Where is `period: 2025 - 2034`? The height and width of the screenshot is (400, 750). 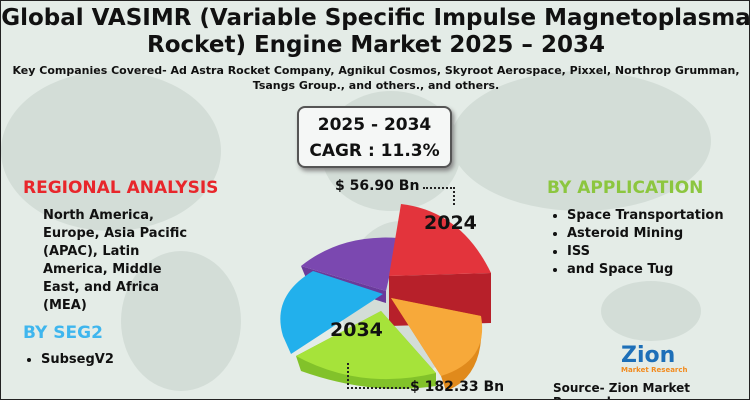 period: 2025 - 2034 is located at coordinates (374, 125).